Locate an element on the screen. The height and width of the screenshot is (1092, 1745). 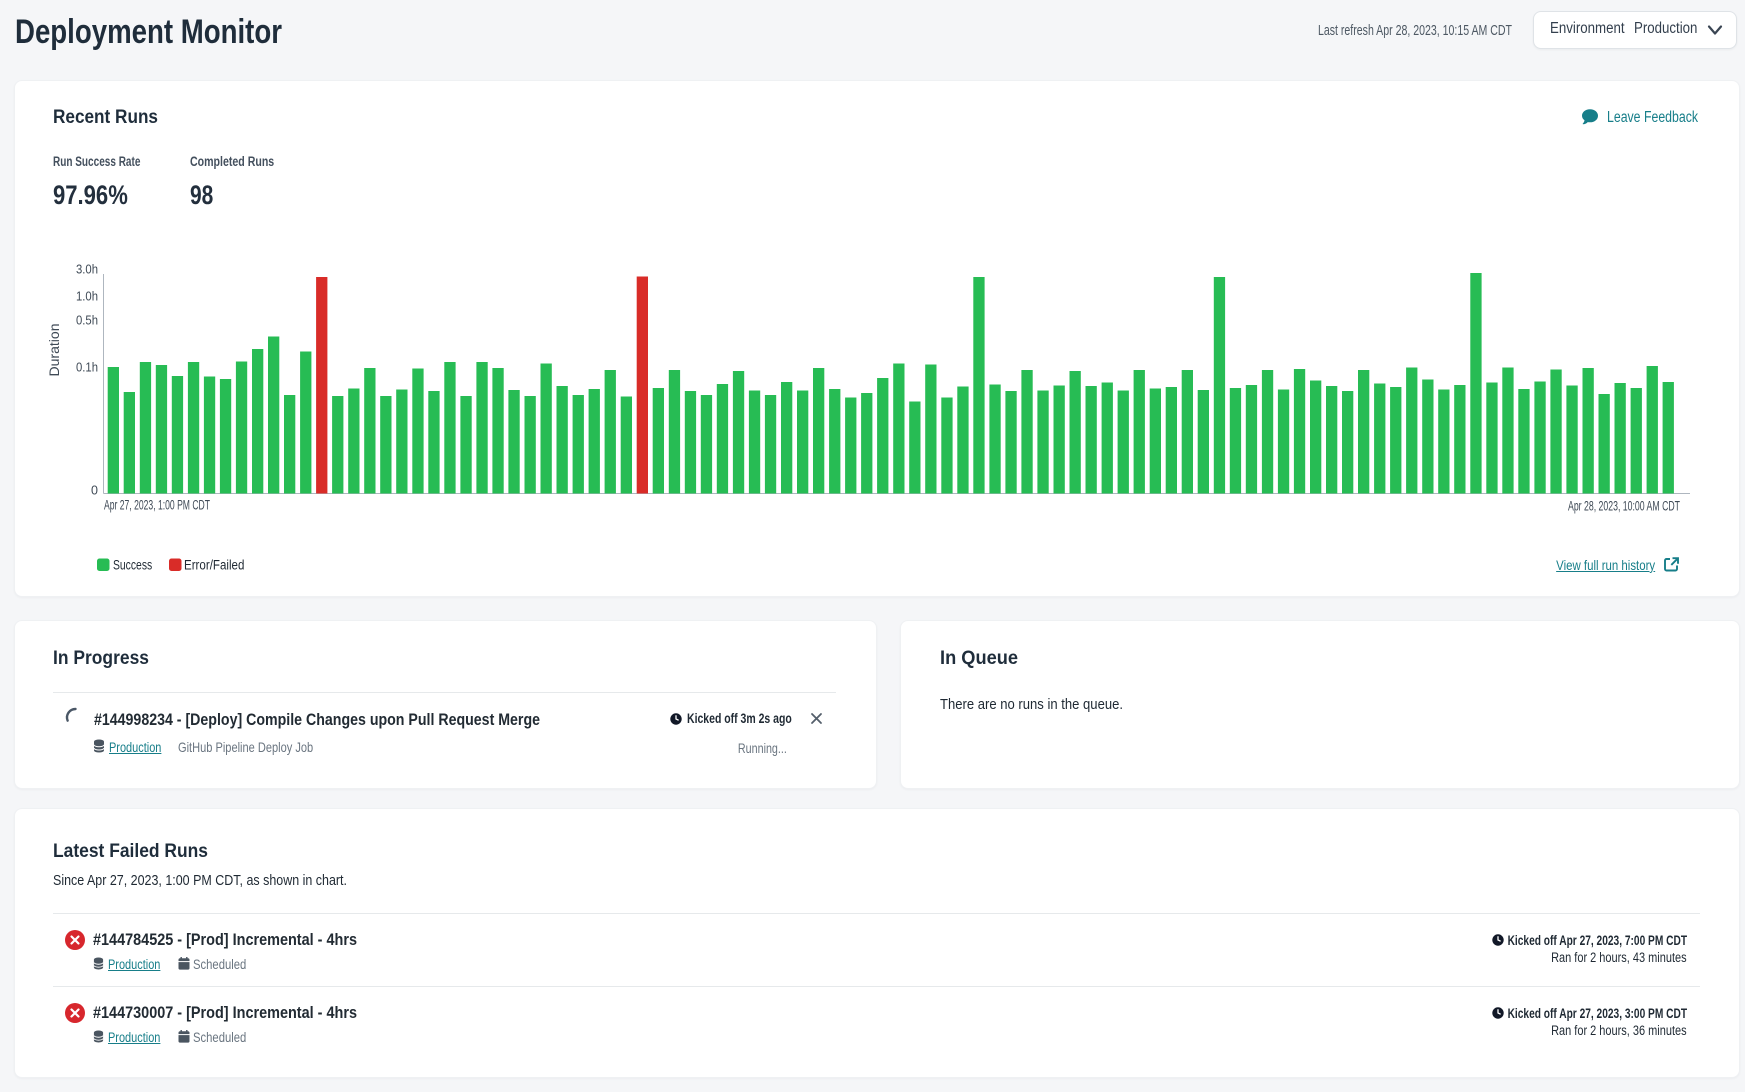
svg-text: 0.5h is located at coordinates (87, 321).